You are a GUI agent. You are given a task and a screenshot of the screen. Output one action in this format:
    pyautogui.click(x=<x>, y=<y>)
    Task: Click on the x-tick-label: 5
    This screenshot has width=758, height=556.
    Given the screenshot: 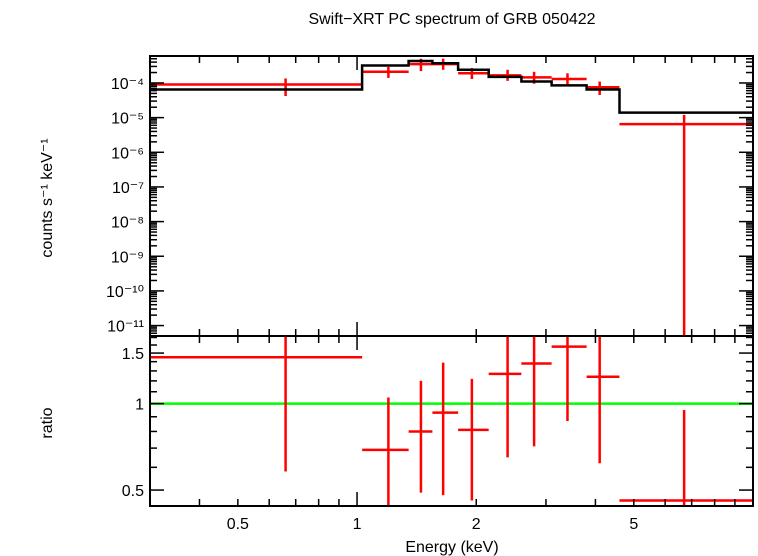 What is the action you would take?
    pyautogui.click(x=633, y=524)
    